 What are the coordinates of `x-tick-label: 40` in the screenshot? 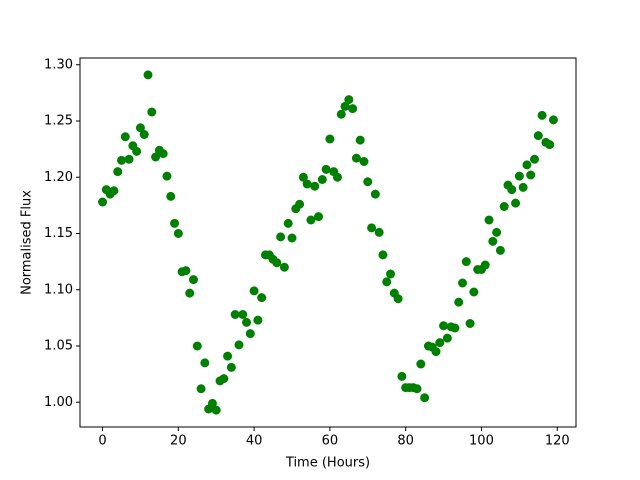 It's located at (254, 441).